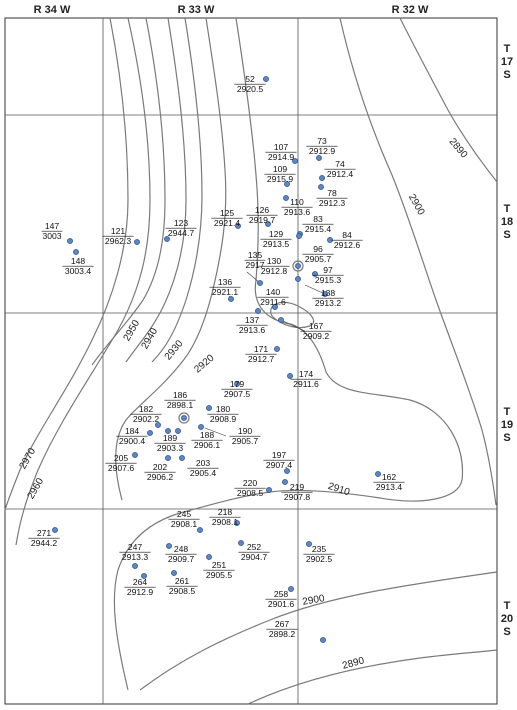  Describe the element at coordinates (36, 488) in the screenshot. I see `contour-label: 2960` at that location.